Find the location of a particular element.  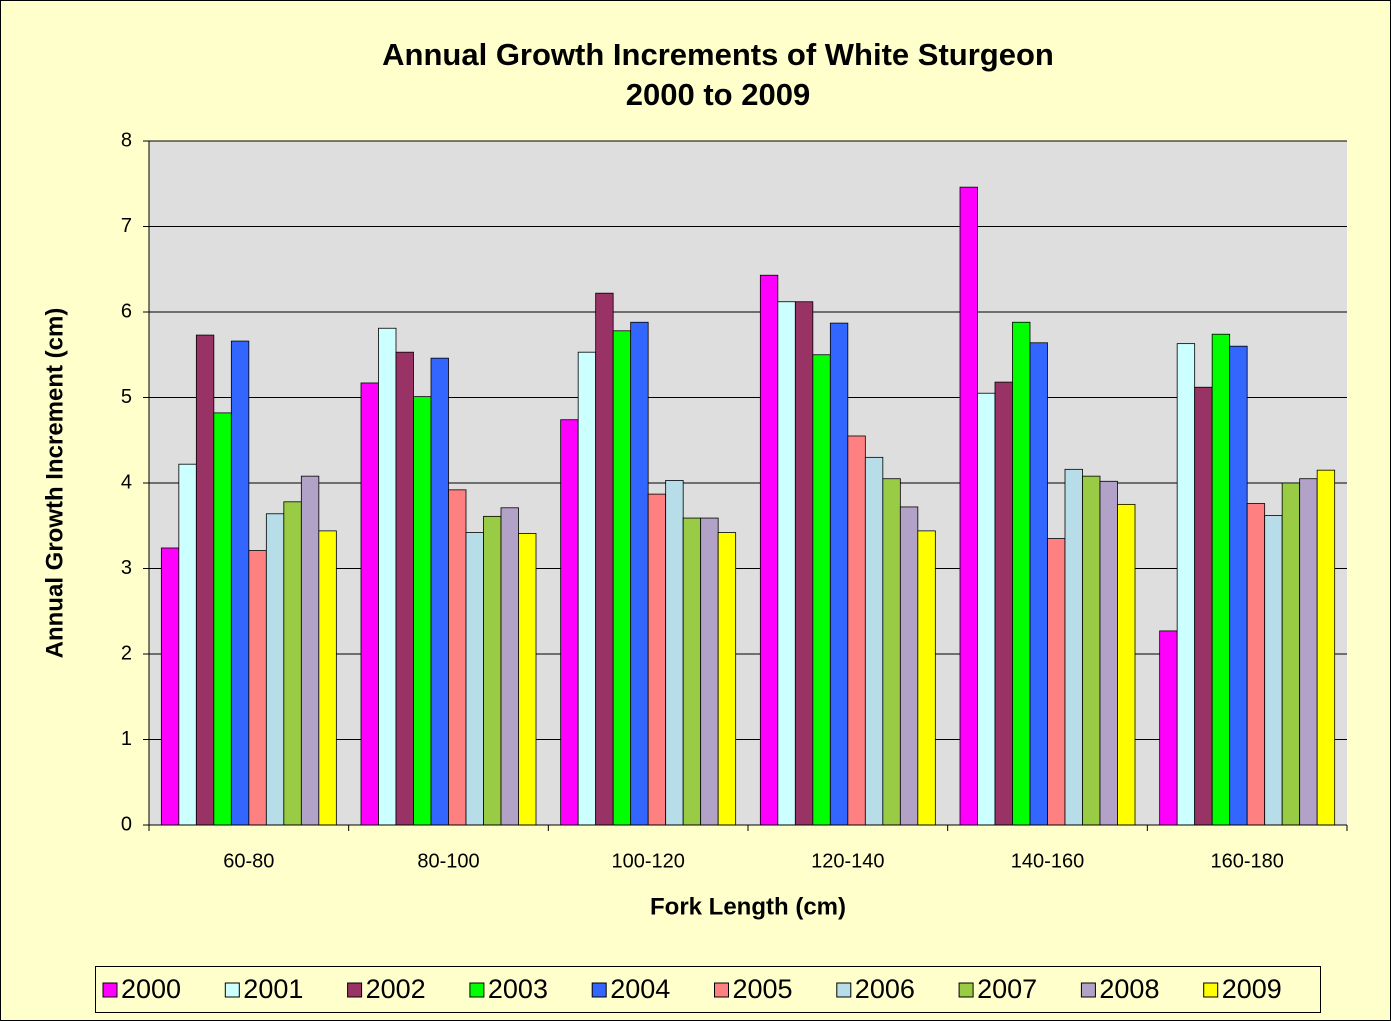

legend-label: 2005 is located at coordinates (763, 989).